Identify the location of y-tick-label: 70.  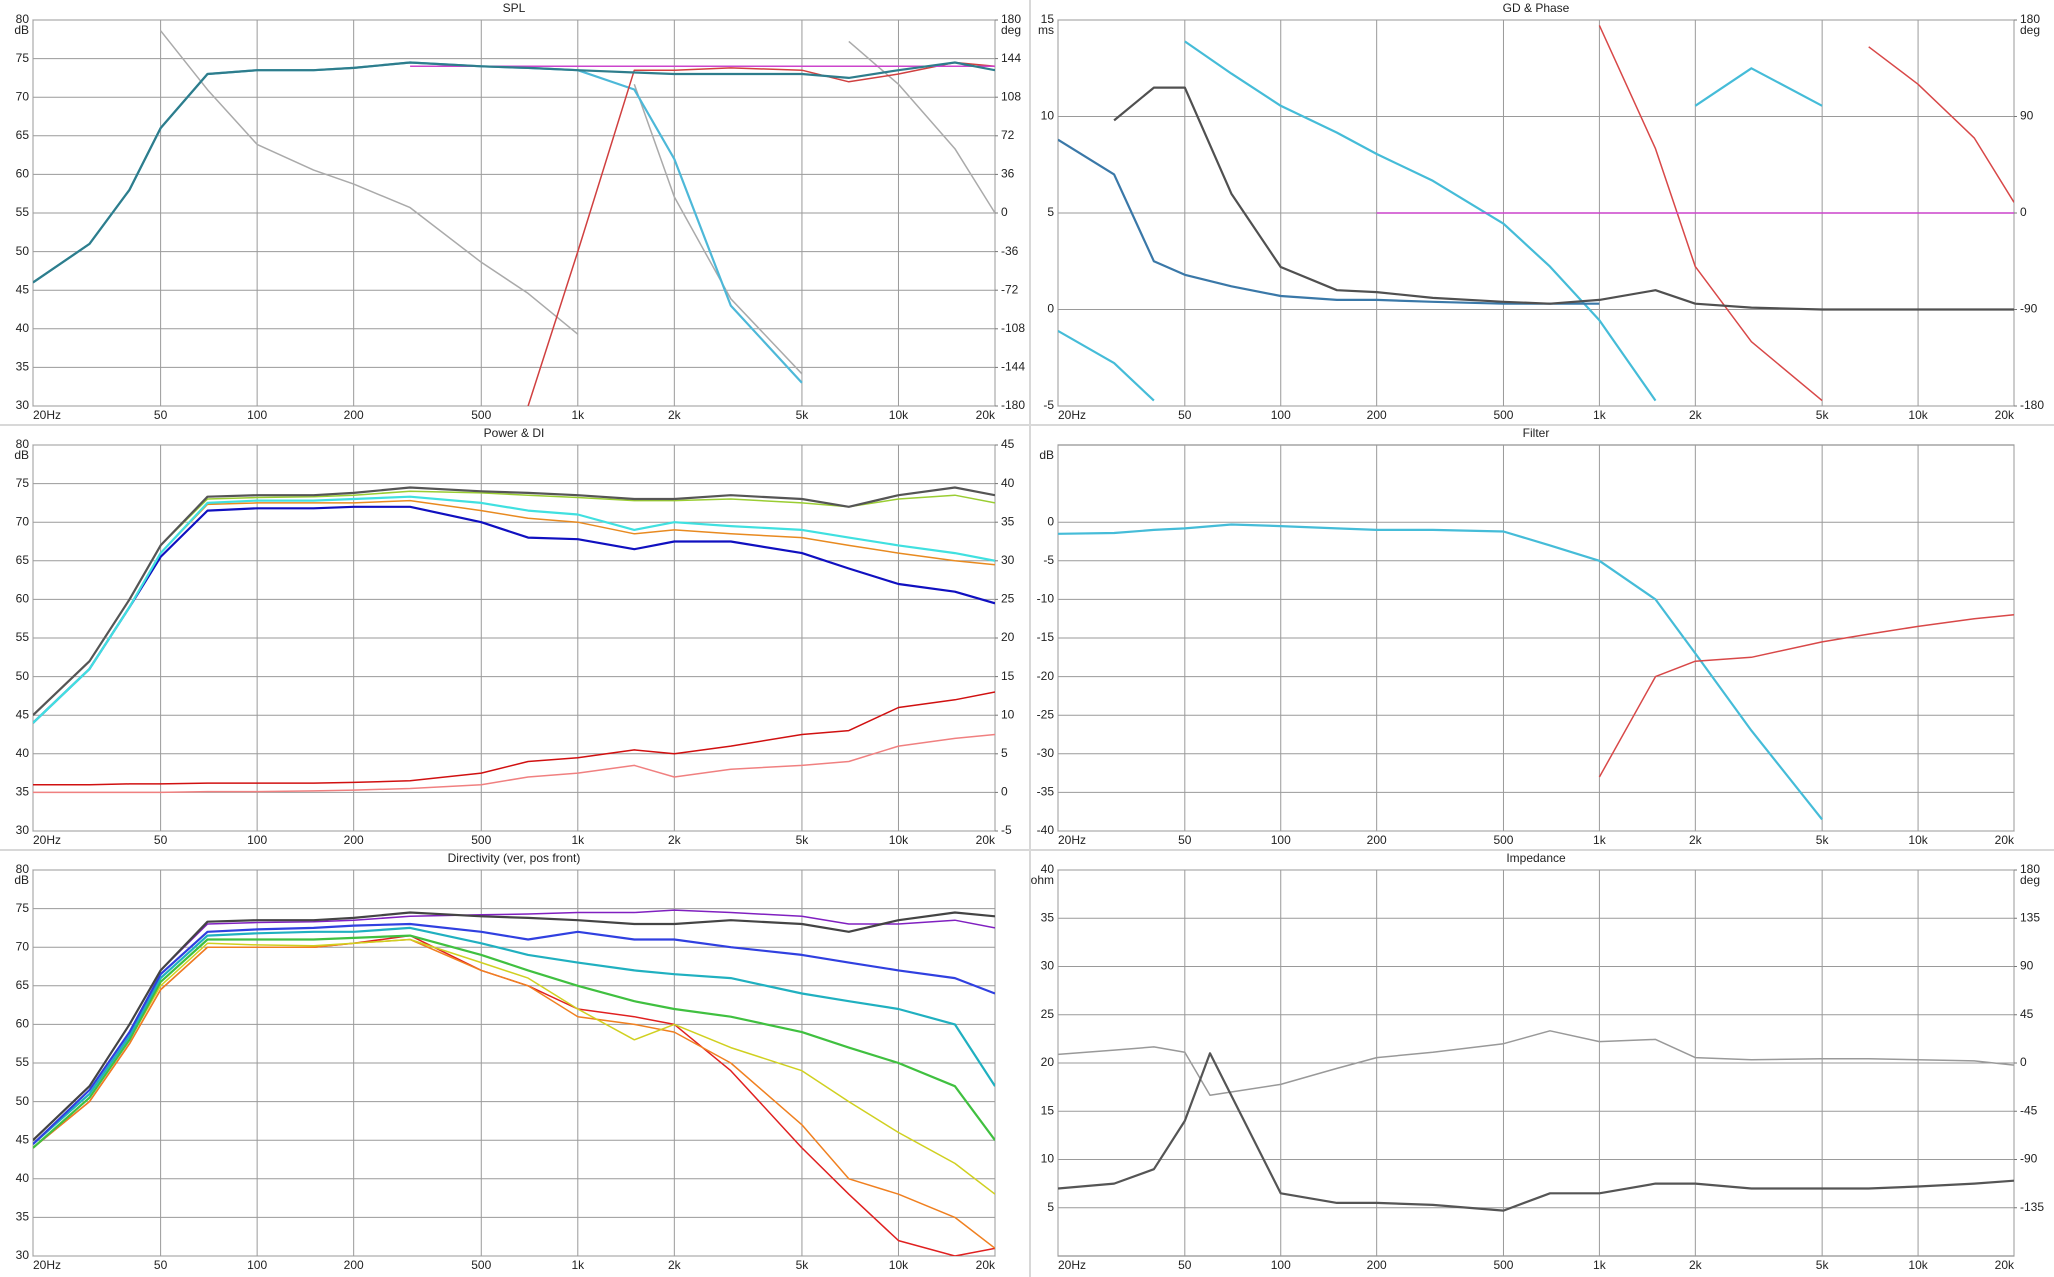
(23, 521).